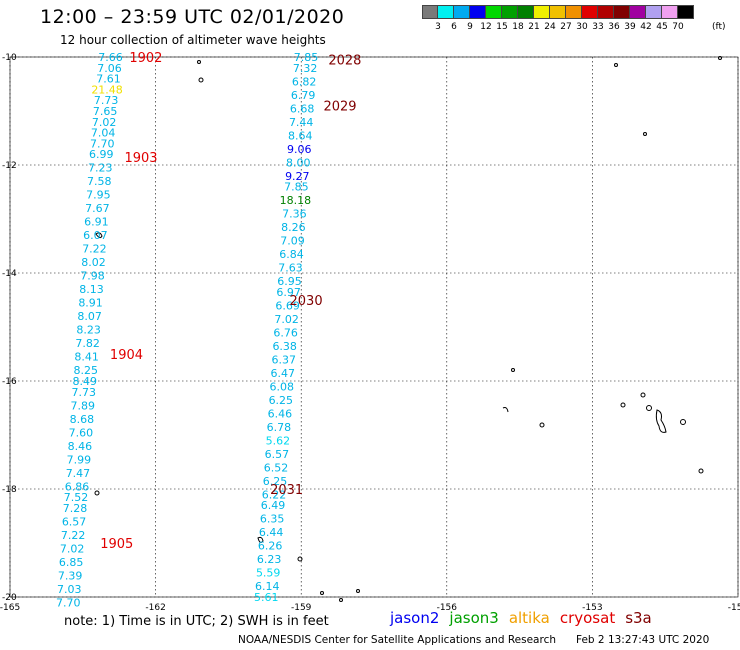 This screenshot has width=740, height=650. What do you see at coordinates (502, 27) in the screenshot?
I see `colorbar-label: 15` at bounding box center [502, 27].